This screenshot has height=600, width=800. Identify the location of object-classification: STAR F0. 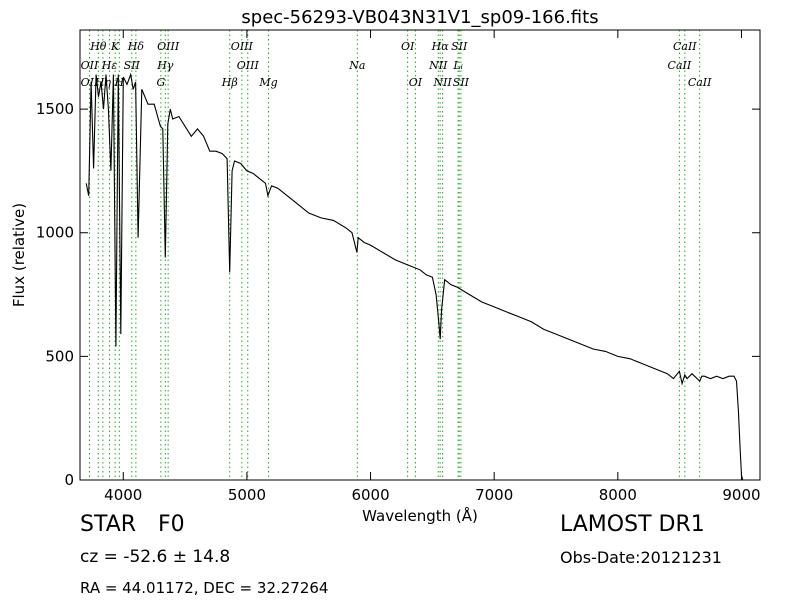
(132, 524).